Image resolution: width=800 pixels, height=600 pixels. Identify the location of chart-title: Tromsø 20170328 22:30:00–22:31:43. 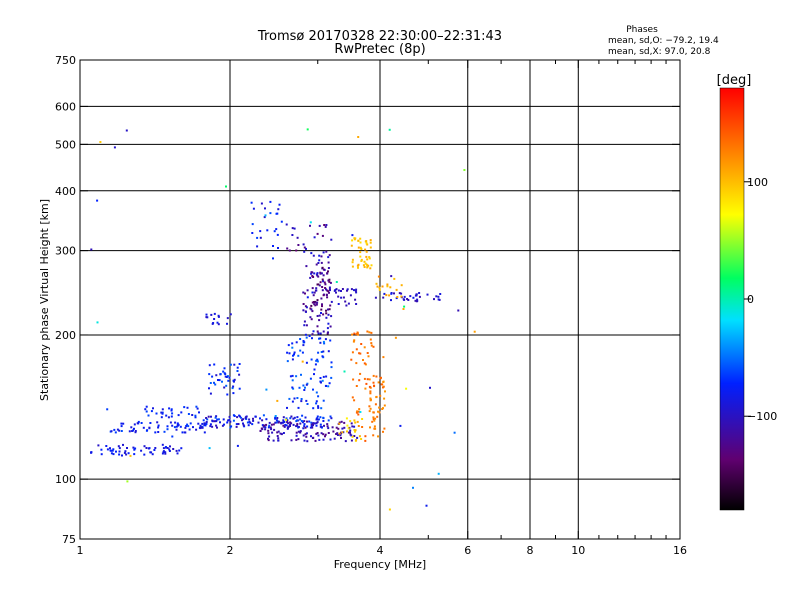
(379, 36).